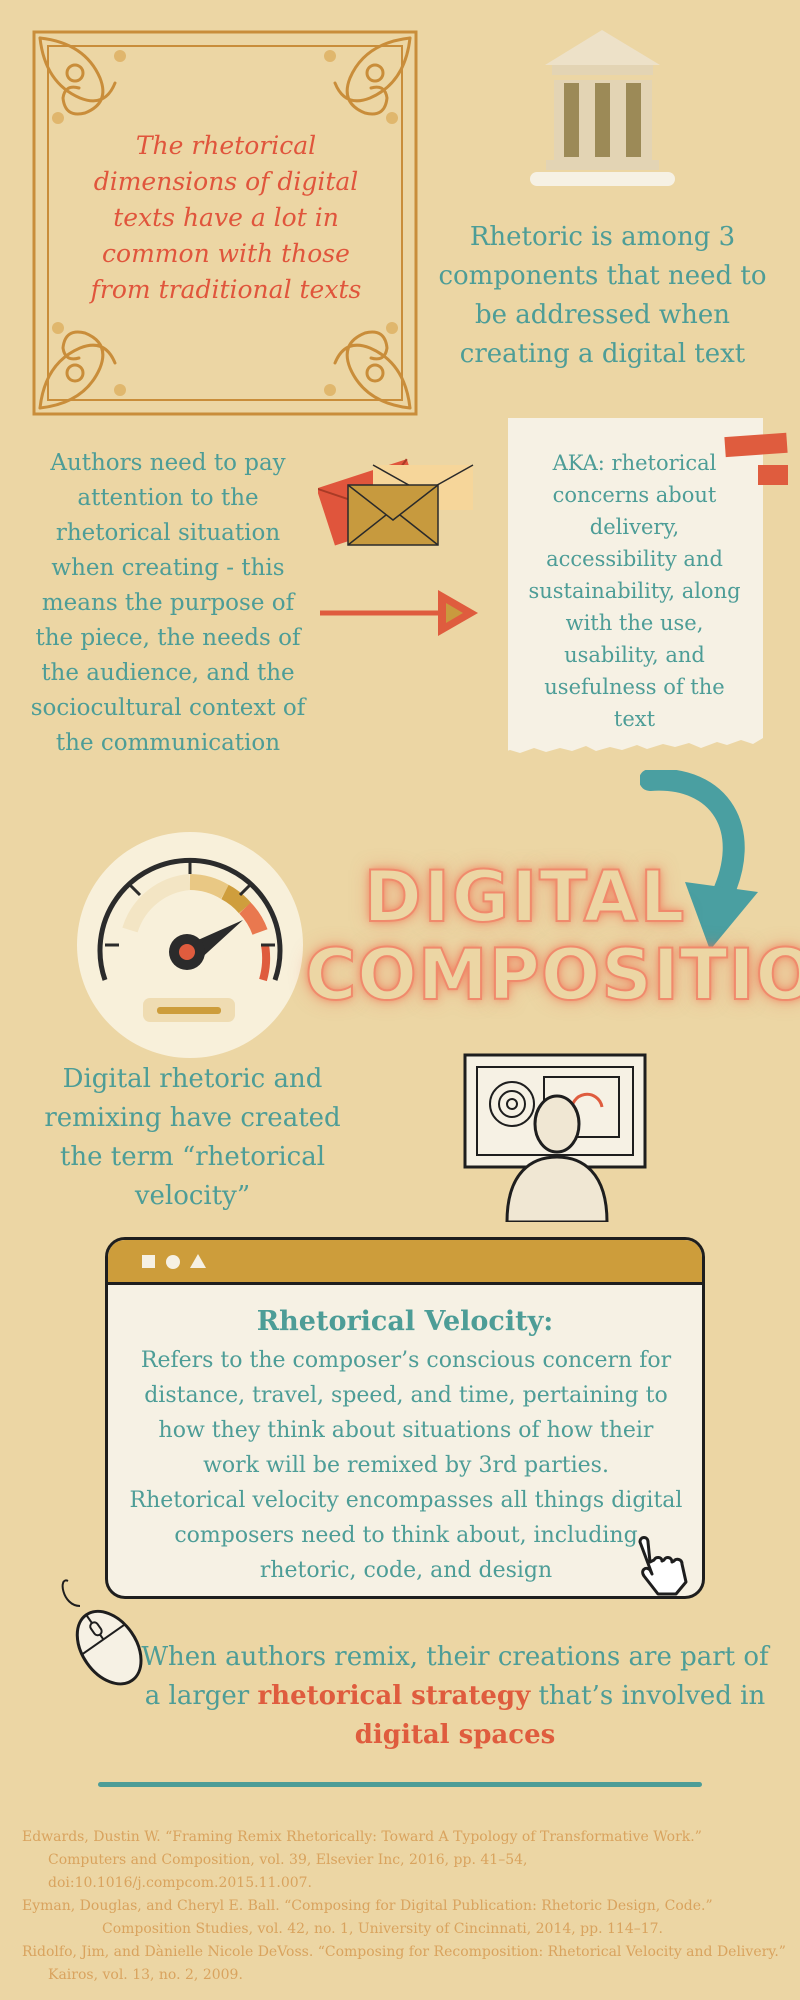  Describe the element at coordinates (552, 975) in the screenshot. I see `digital-title-line2: COMPOSITION` at that location.